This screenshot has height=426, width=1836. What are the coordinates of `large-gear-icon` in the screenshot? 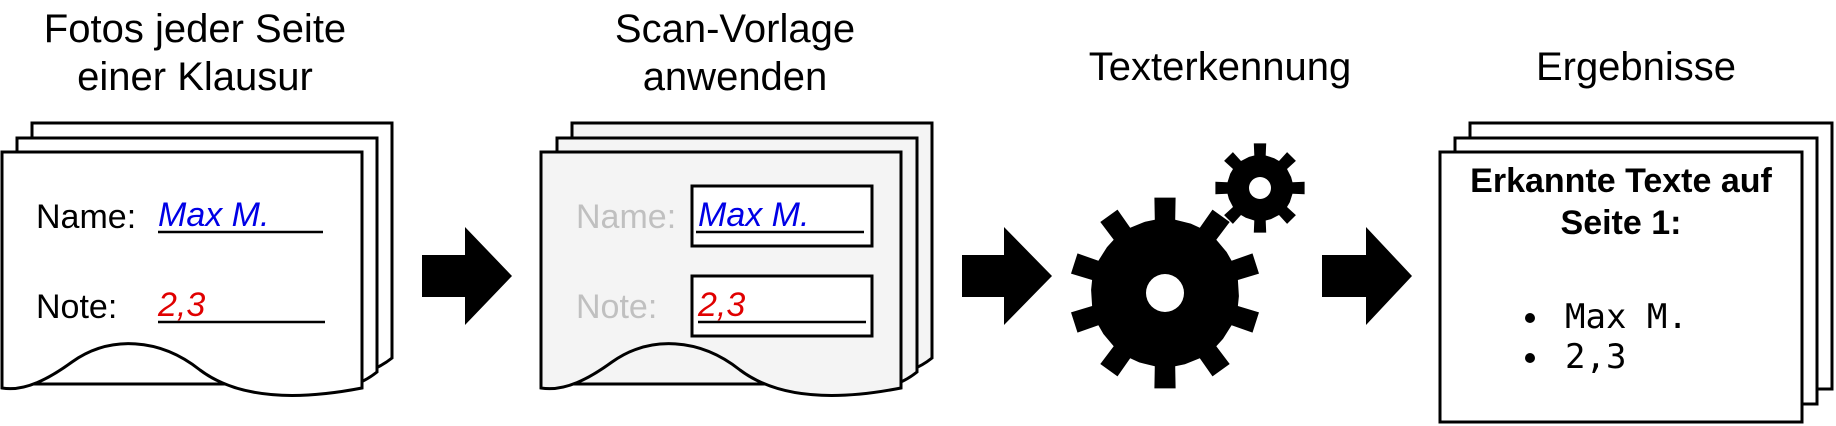 It's located at (1165, 293).